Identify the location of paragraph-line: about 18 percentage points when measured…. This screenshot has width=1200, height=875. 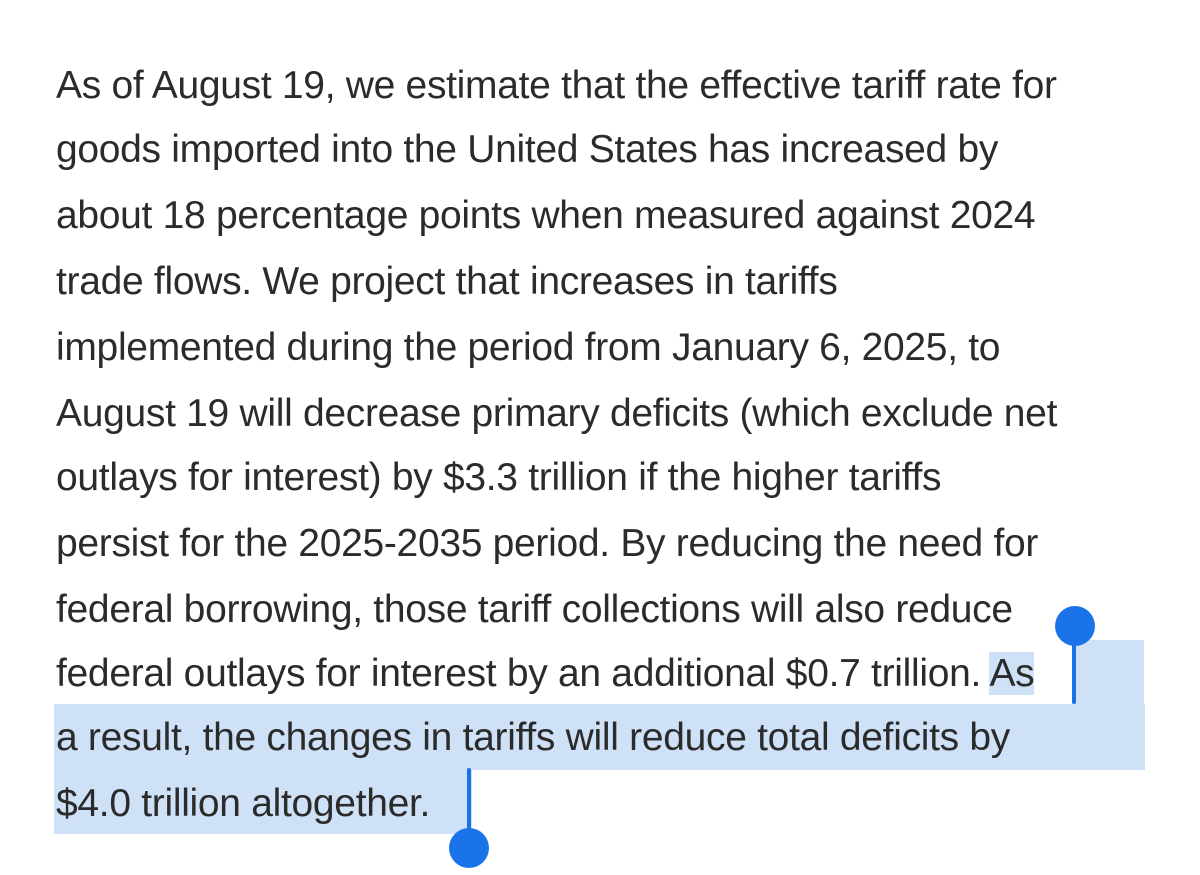
(546, 215).